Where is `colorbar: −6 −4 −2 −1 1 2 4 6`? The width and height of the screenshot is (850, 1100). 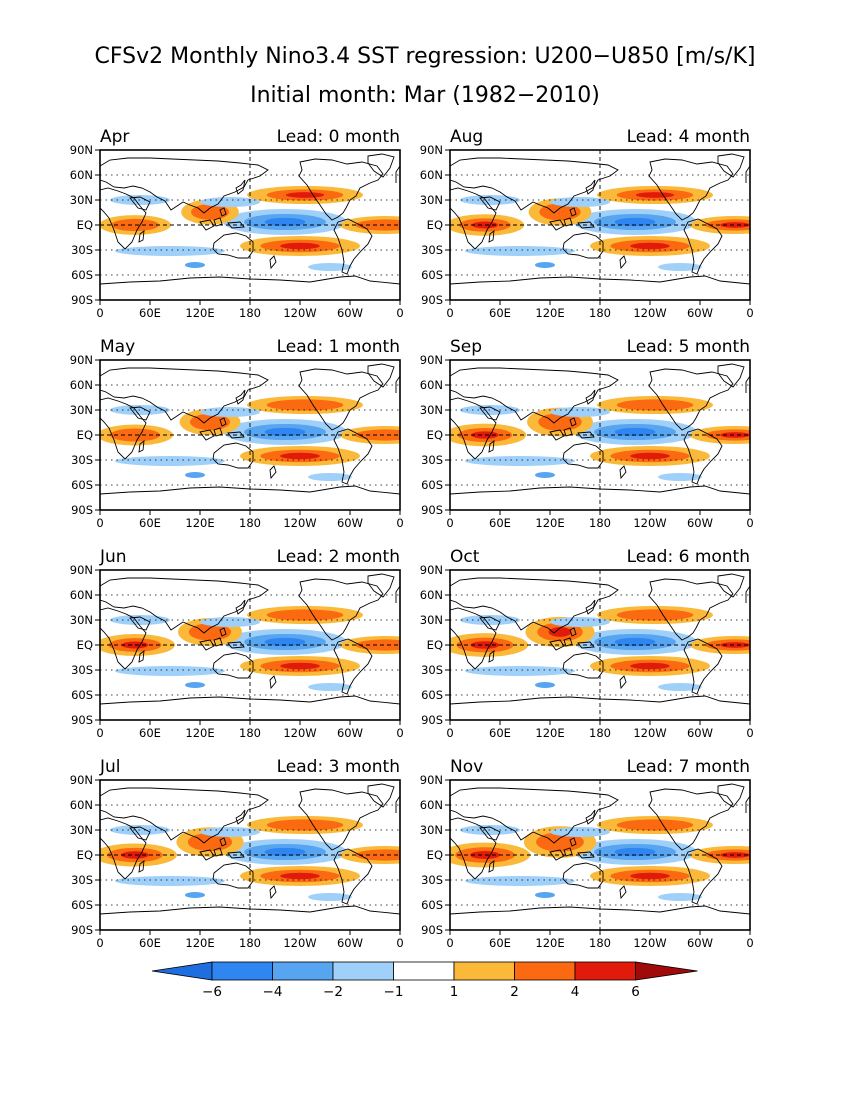 colorbar: −6 −4 −2 −1 1 2 4 6 is located at coordinates (424, 980).